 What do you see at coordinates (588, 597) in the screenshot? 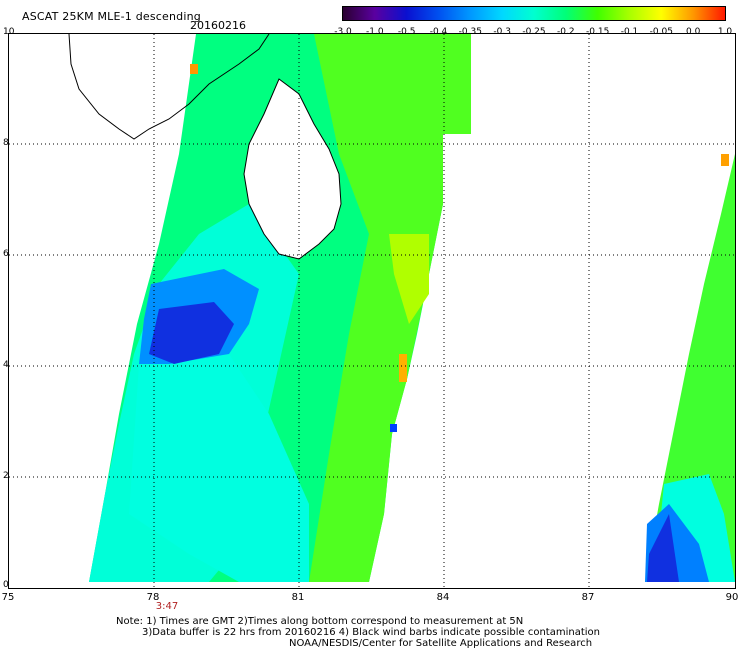
I see `x-tick-87: 87` at bounding box center [588, 597].